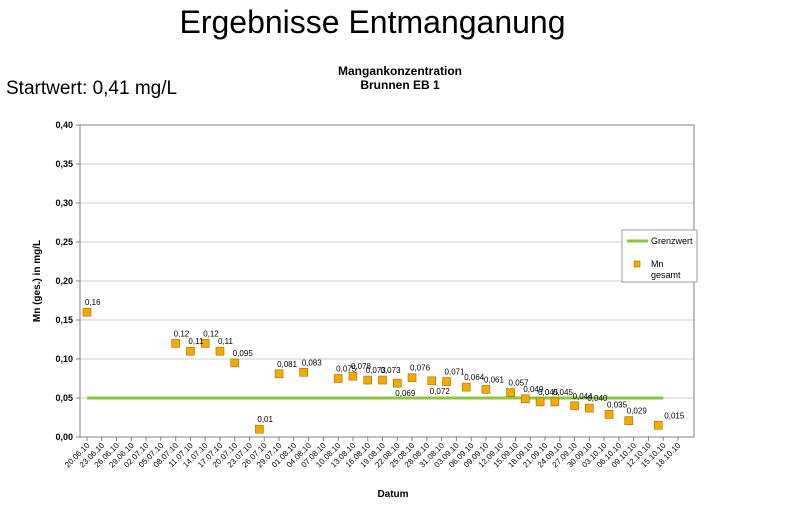  Describe the element at coordinates (243, 353) in the screenshot. I see `data-label: 0,095` at that location.